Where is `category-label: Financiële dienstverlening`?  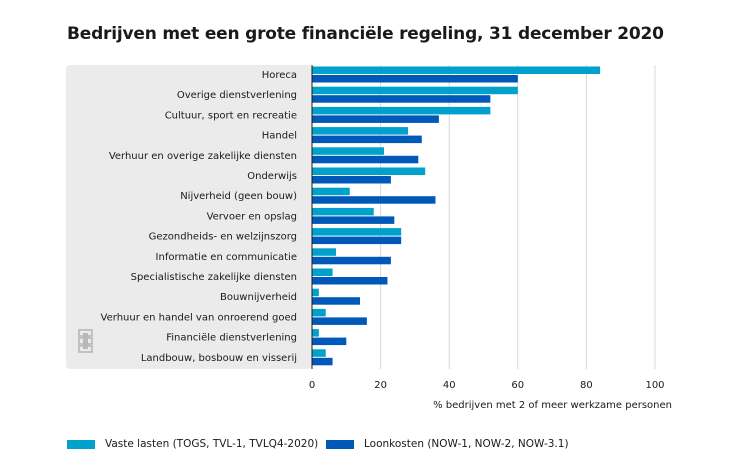 category-label: Financiële dienstverlening is located at coordinates (231, 338).